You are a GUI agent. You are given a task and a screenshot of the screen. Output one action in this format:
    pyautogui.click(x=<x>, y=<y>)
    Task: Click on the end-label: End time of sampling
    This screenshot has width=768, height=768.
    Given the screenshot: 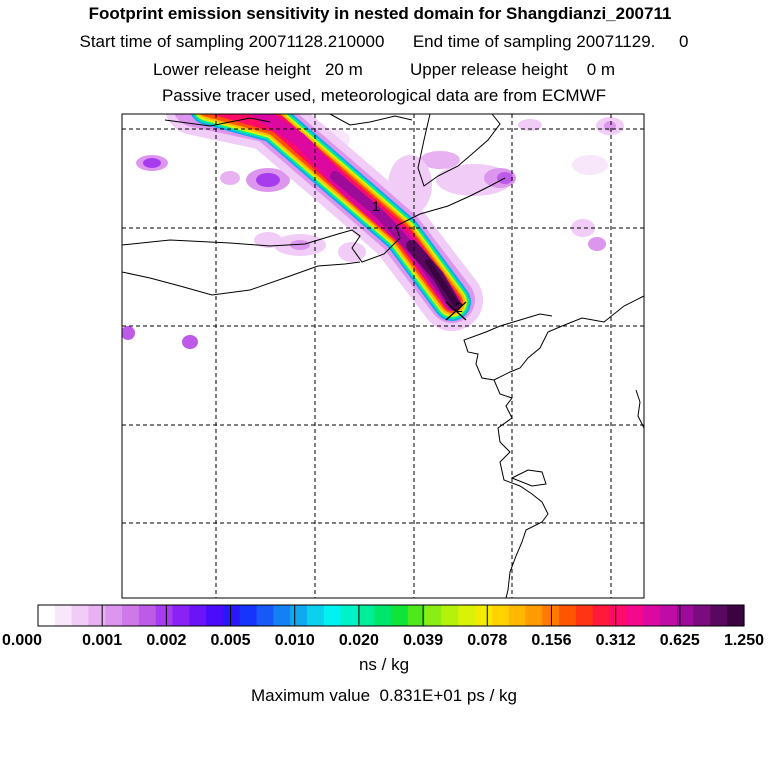 What is the action you would take?
    pyautogui.click(x=492, y=41)
    